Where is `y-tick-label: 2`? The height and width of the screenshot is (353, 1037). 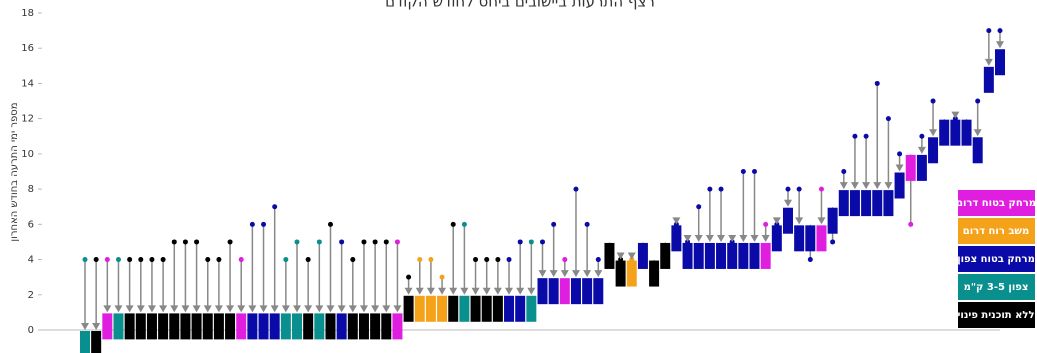 y-tick-label: 2 is located at coordinates (31, 295).